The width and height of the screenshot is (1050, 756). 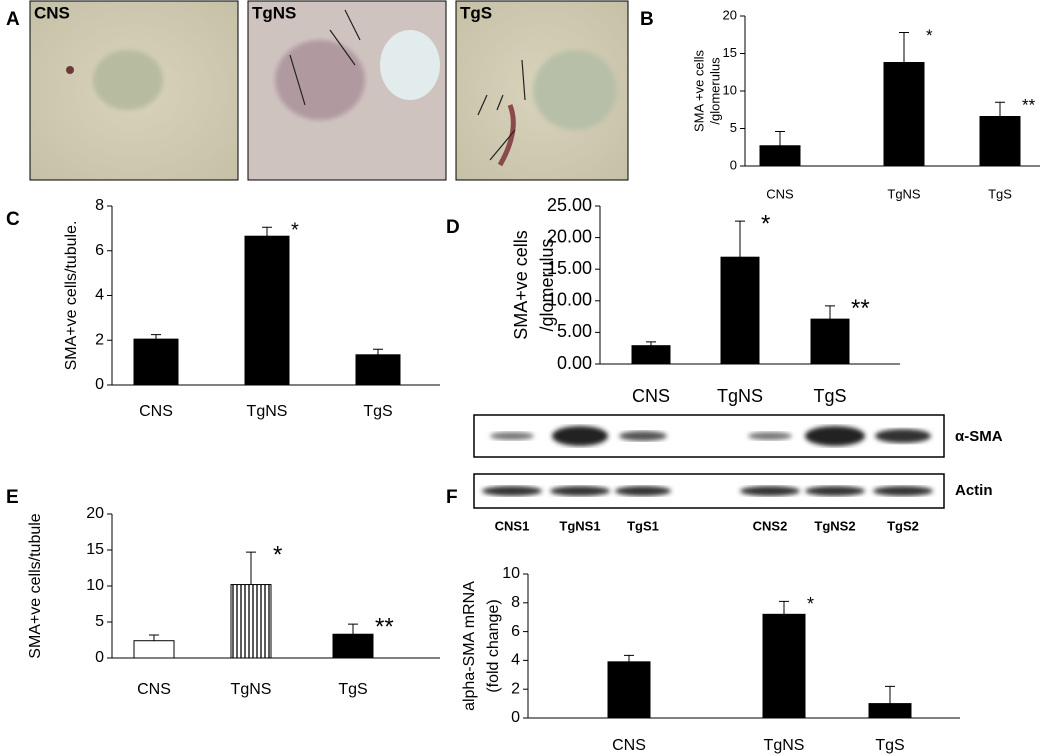 I want to click on panel-label: C, so click(x=13, y=219).